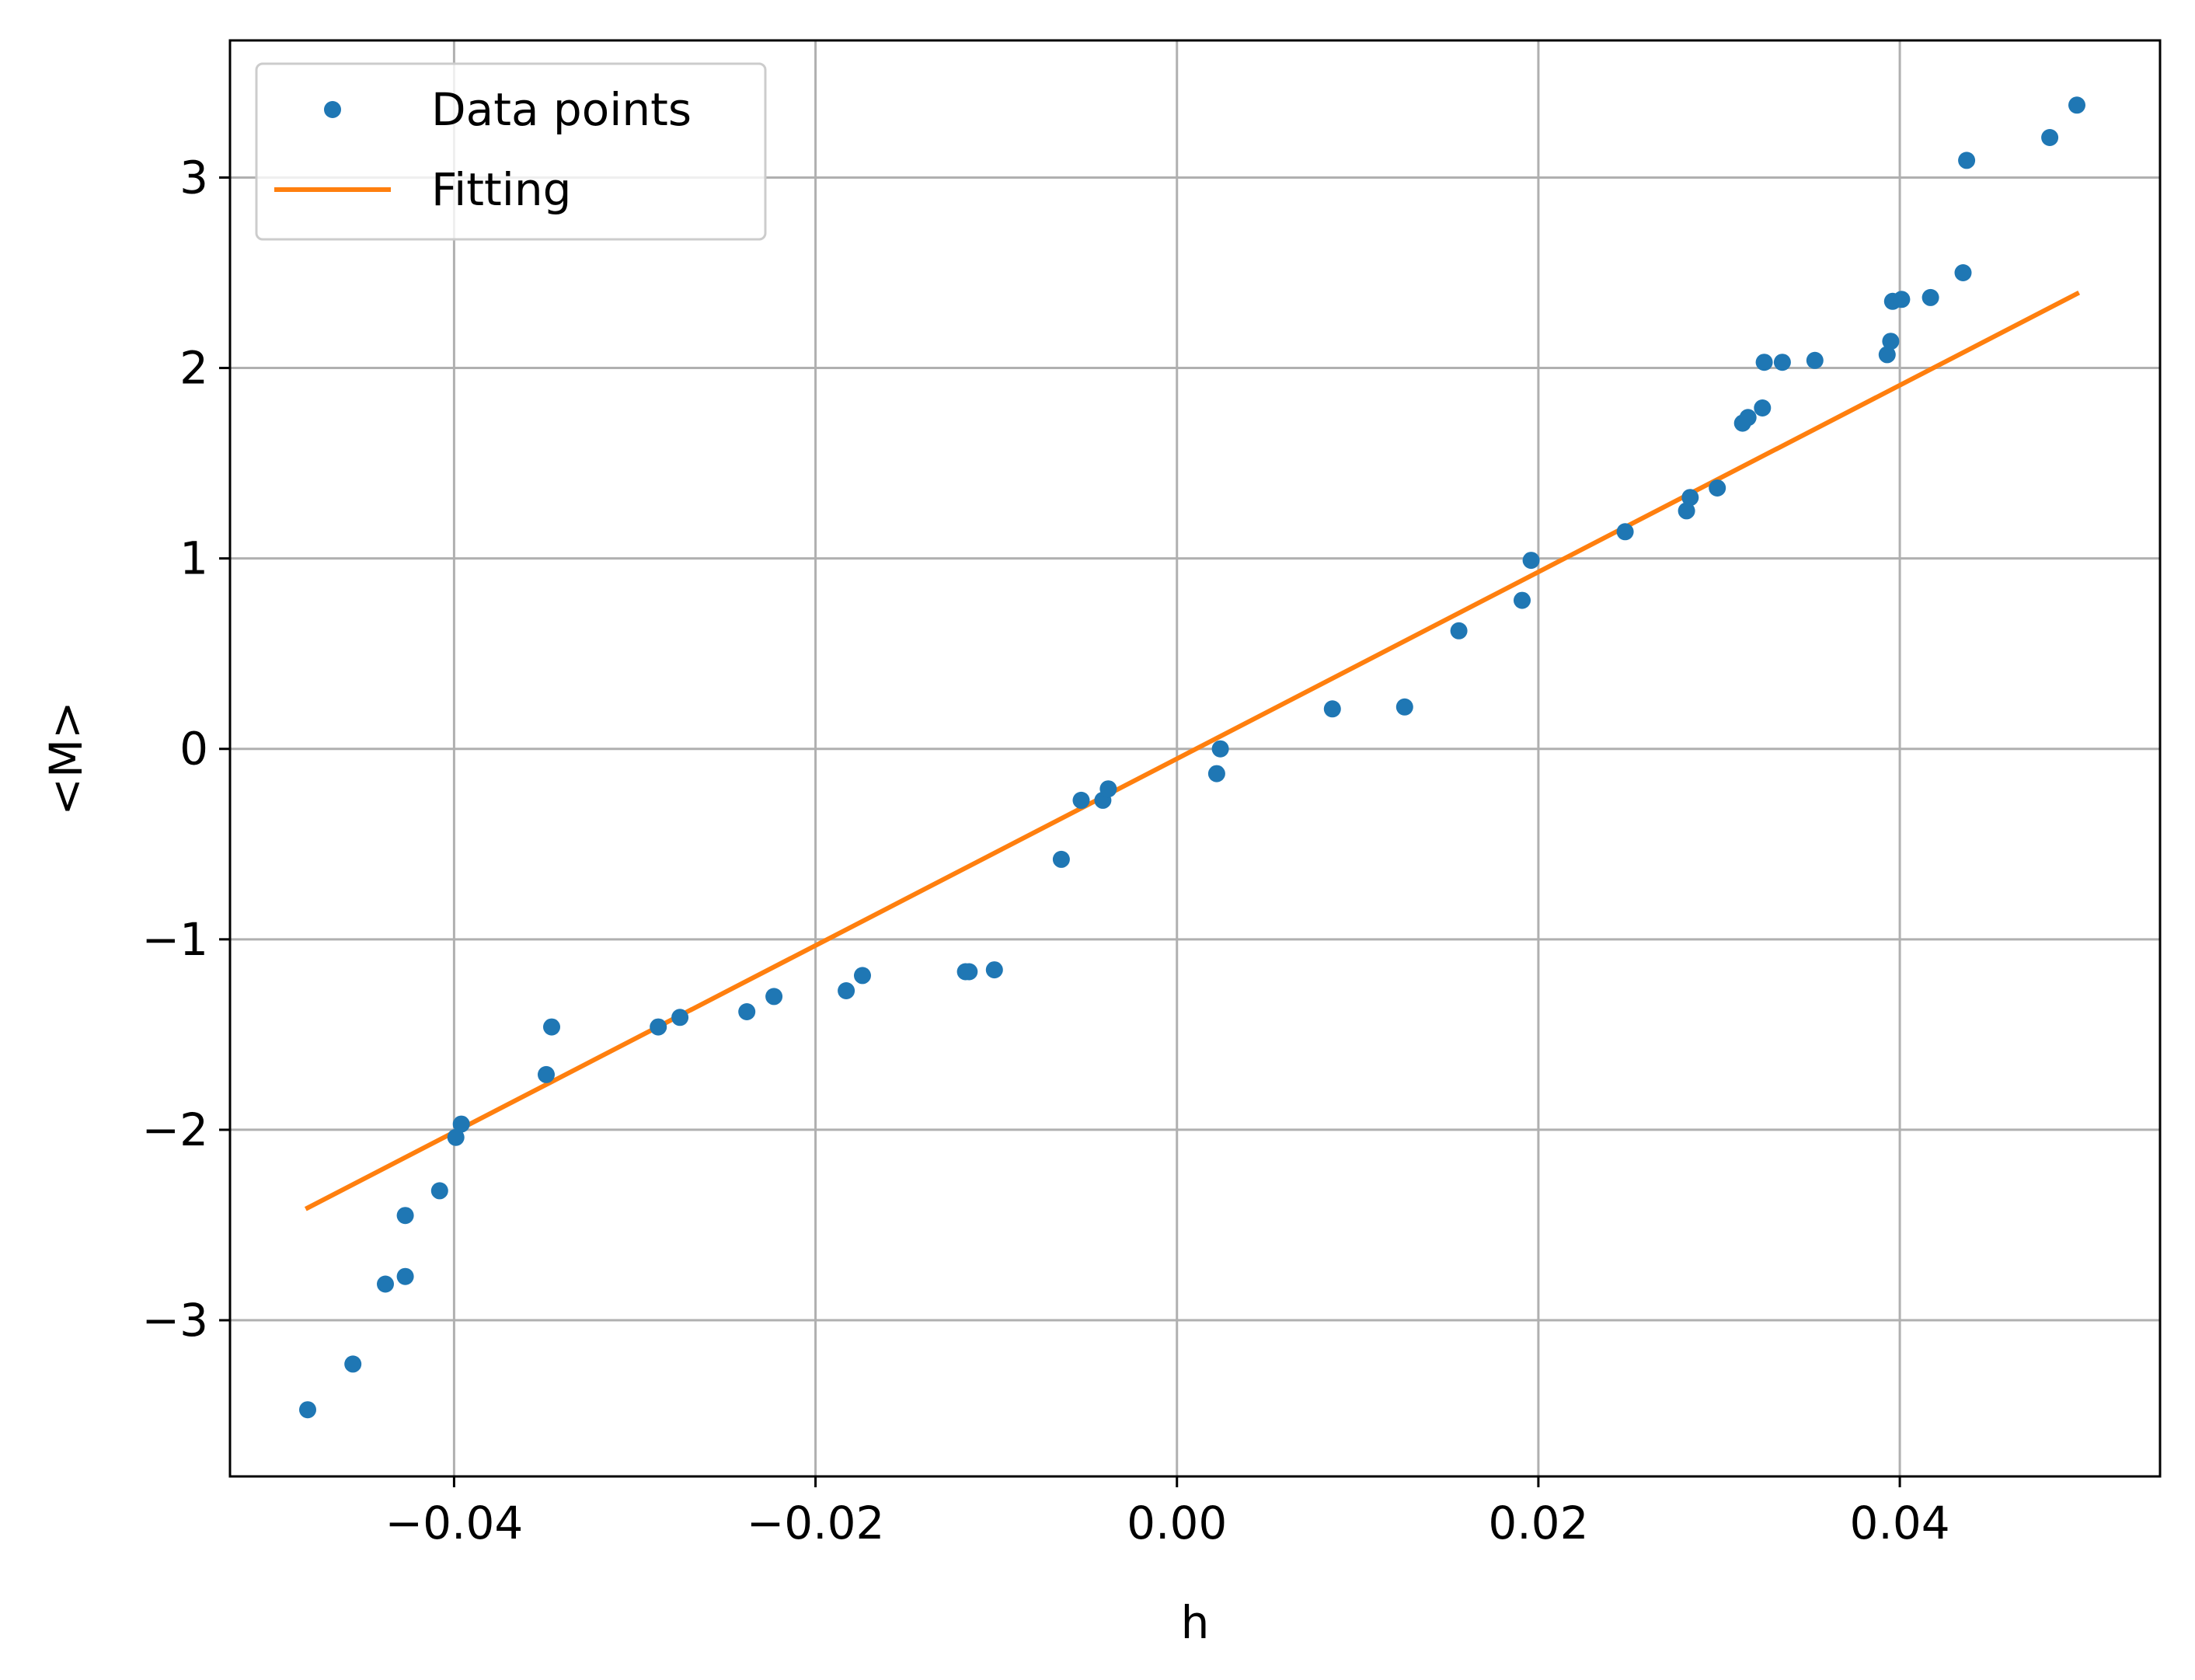 This screenshot has height=1680, width=2195. Describe the element at coordinates (193, 369) in the screenshot. I see `y-tick-label: 2` at that location.